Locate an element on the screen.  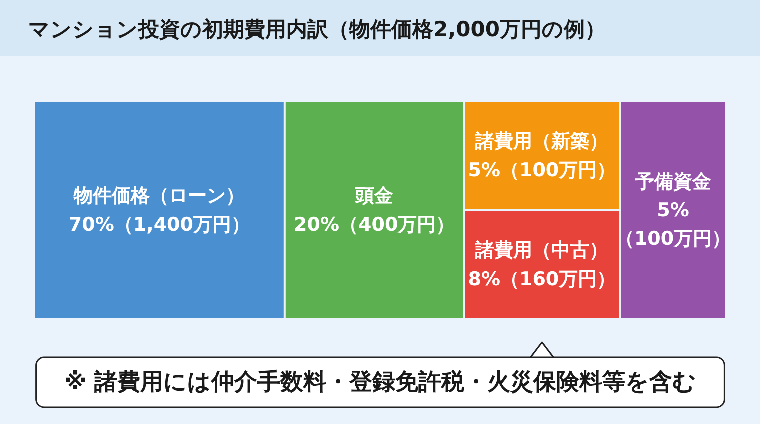
text: マンション投資の初期費用内訳（物件価格2,000万円の例） is located at coordinates (317, 30).